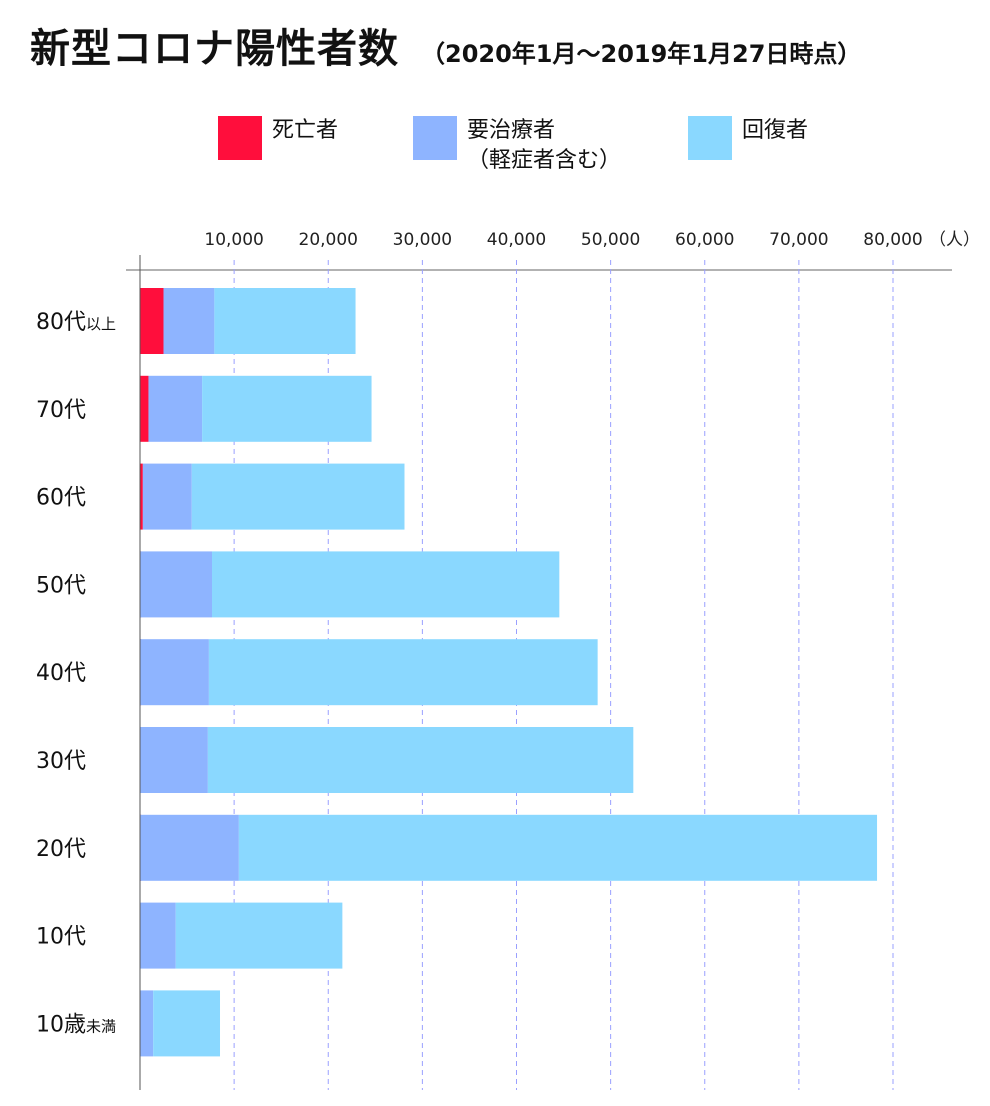 The height and width of the screenshot is (1106, 990). I want to click on legend-item-treatment: 要治療者 （軽症者含む）, so click(517, 146).